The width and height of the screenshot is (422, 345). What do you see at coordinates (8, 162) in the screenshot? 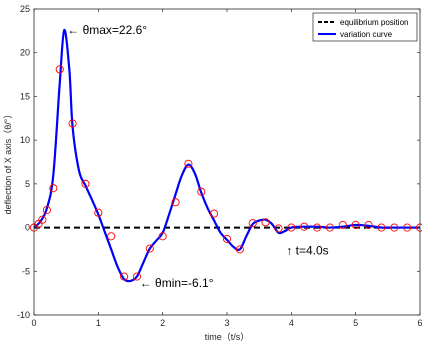
I see `y-axis-label: deflection of X axis（θ/°）` at bounding box center [8, 162].